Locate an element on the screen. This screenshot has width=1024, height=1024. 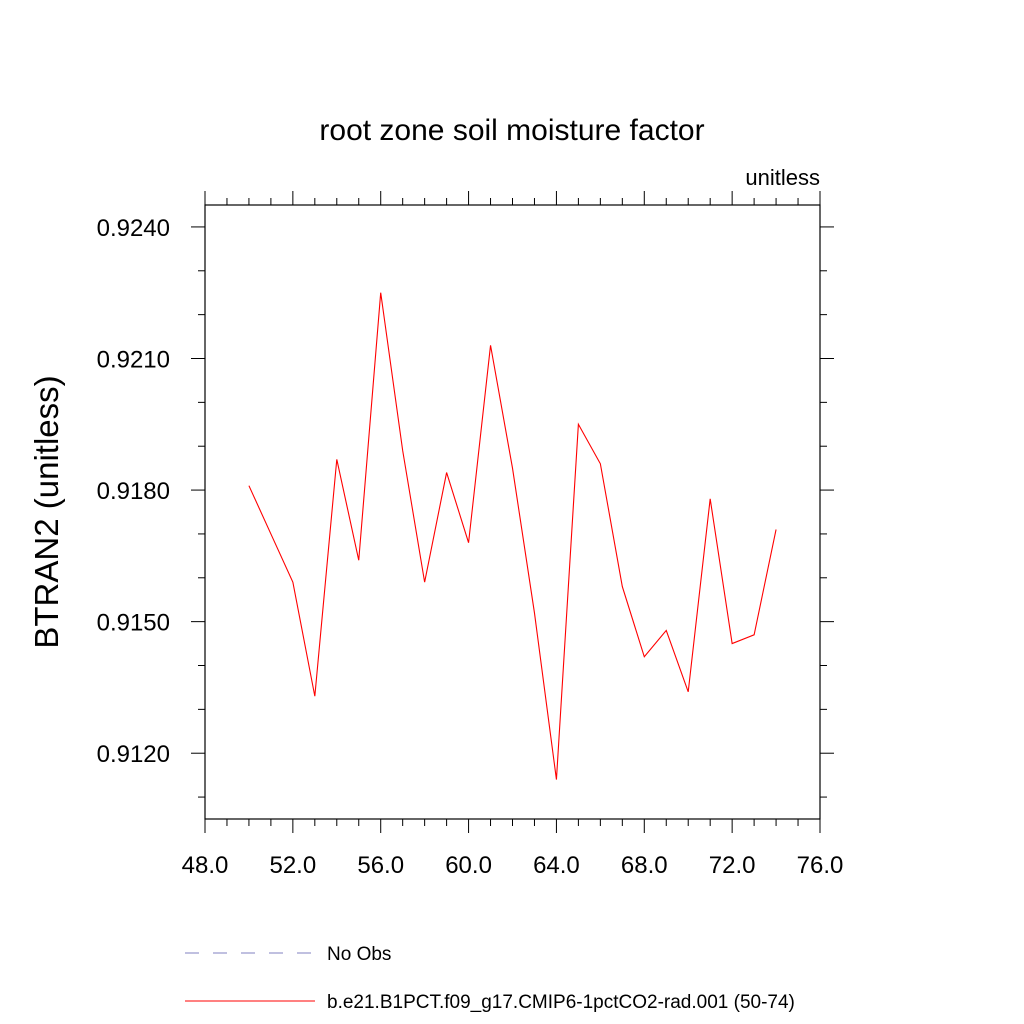
legend-label-no-obs: No Obs is located at coordinates (359, 954).